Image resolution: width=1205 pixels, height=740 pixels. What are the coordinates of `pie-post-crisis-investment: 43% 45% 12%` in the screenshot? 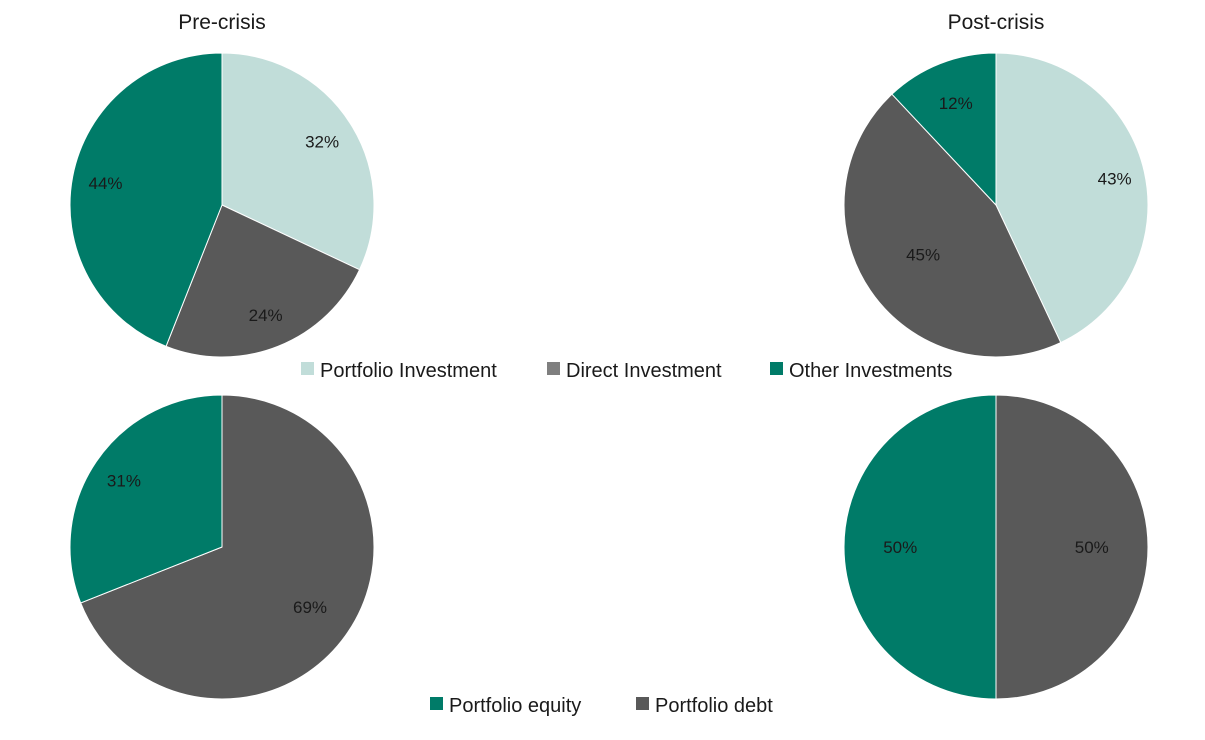 It's located at (996, 205).